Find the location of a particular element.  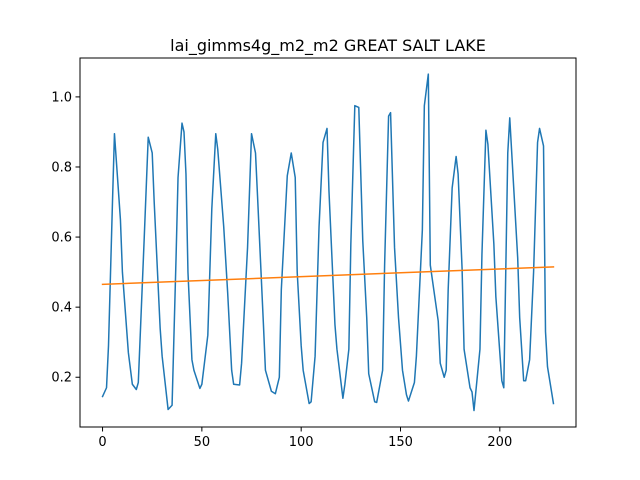

y-tick-label: 0.4 is located at coordinates (61, 308).